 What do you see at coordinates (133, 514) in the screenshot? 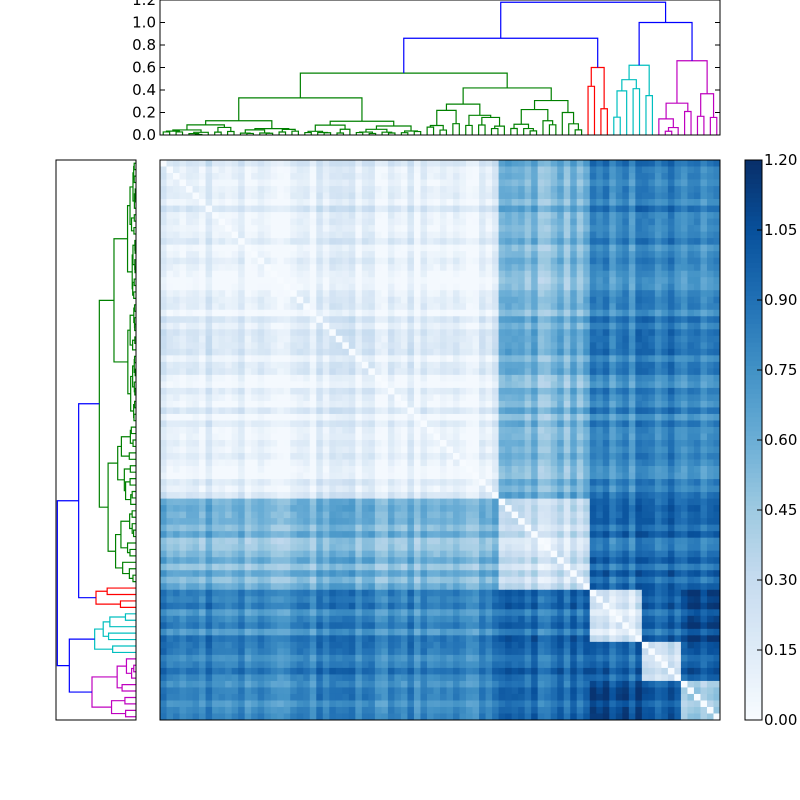
I see `dendrogram-link` at bounding box center [133, 514].